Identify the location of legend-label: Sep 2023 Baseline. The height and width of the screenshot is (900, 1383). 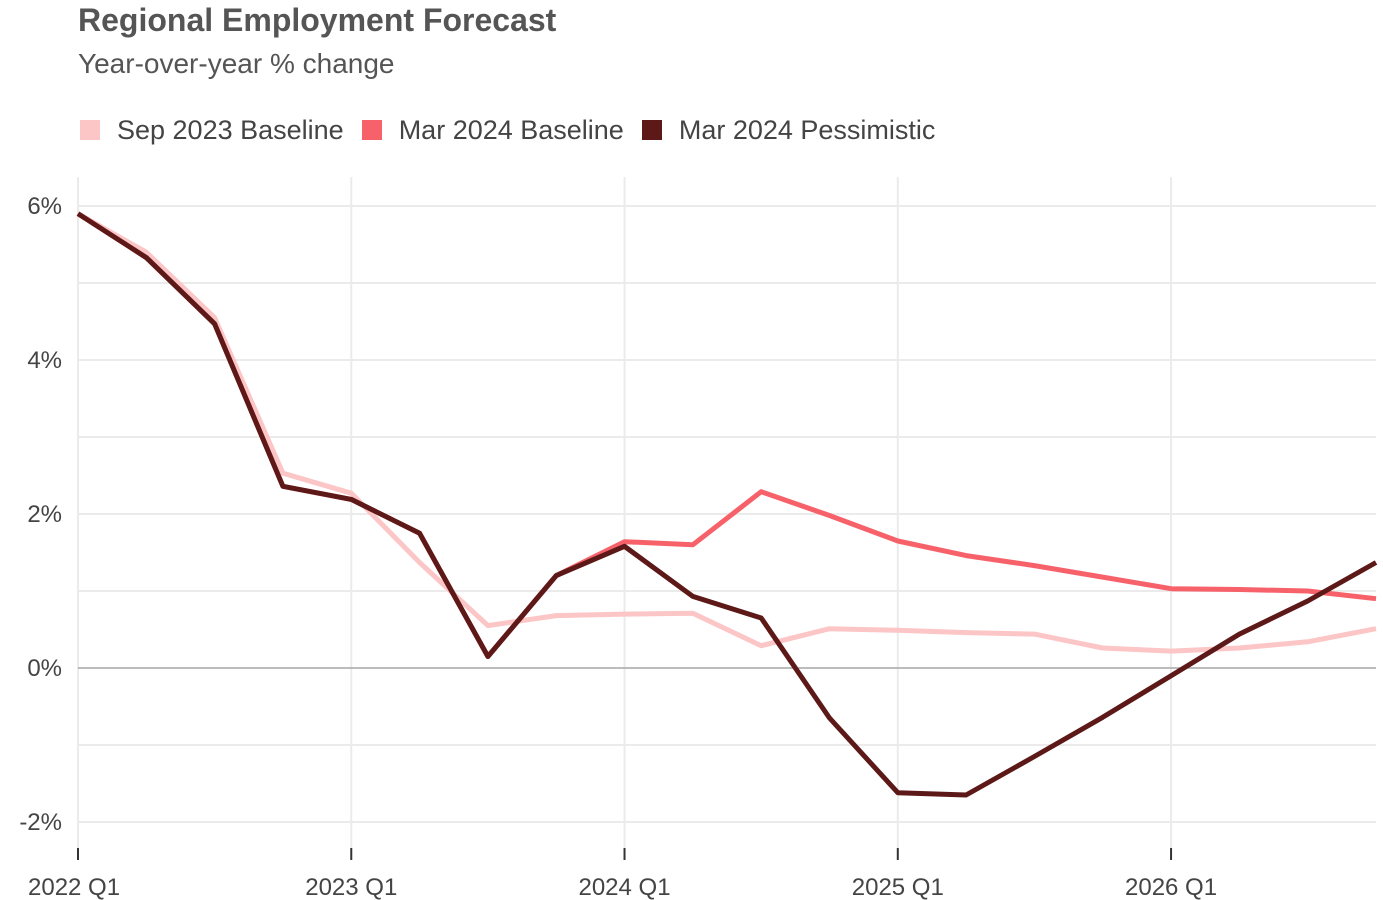
(230, 129).